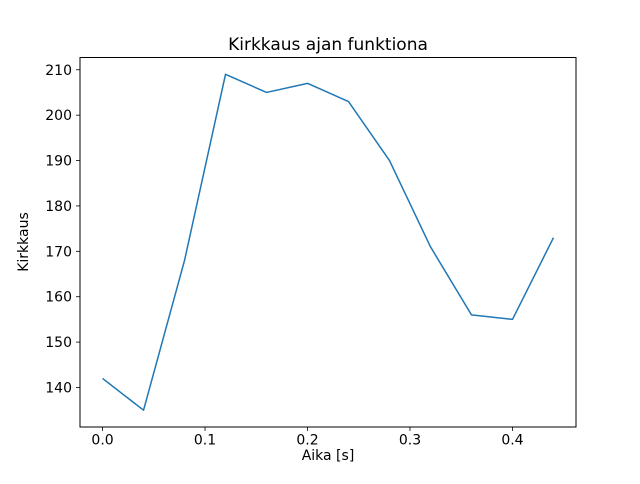 This screenshot has height=484, width=640. I want to click on y-tick-label: 200, so click(58, 116).